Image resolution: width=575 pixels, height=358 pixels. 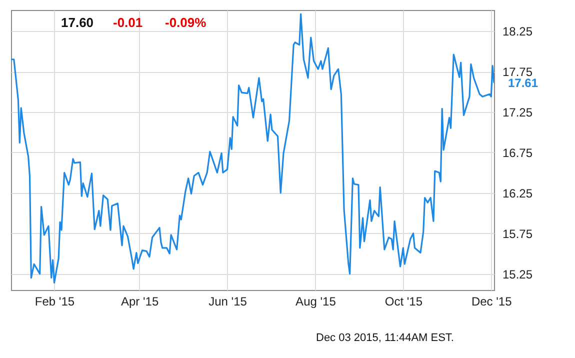 I want to click on annotation: -0.01, so click(x=128, y=22).